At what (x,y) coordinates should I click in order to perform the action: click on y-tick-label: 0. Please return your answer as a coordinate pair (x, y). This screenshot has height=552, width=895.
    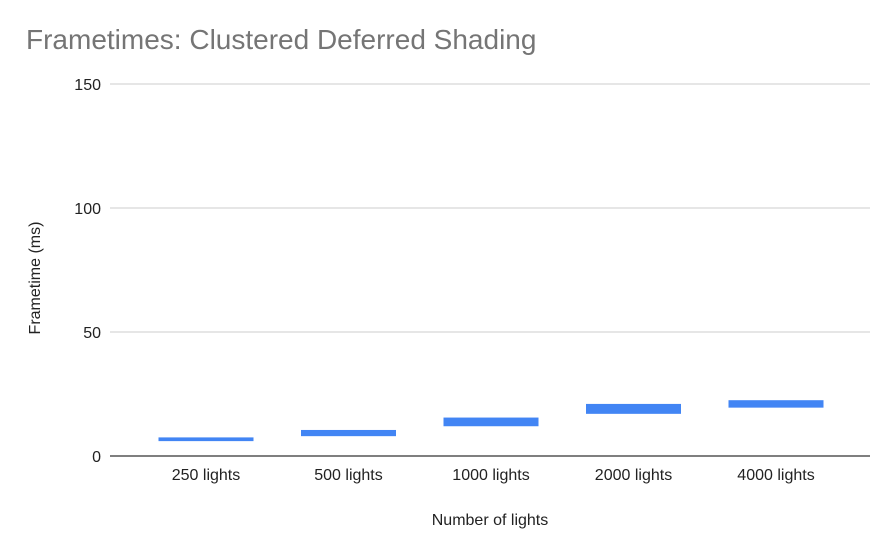
    Looking at the image, I should click on (96, 457).